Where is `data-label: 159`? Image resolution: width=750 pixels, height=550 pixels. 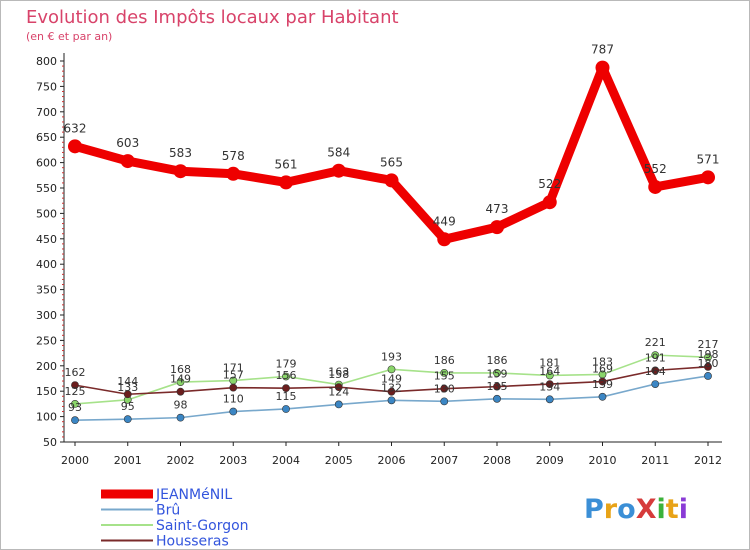 data-label: 159 is located at coordinates (497, 374).